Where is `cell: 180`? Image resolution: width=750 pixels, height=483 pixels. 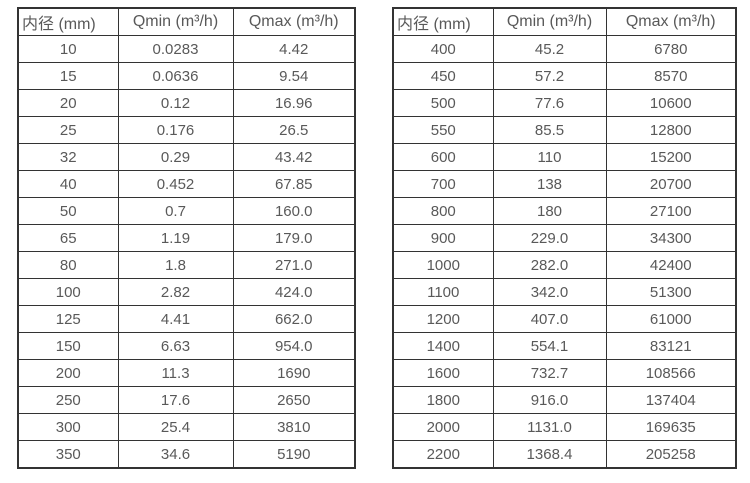
cell: 180 is located at coordinates (549, 211).